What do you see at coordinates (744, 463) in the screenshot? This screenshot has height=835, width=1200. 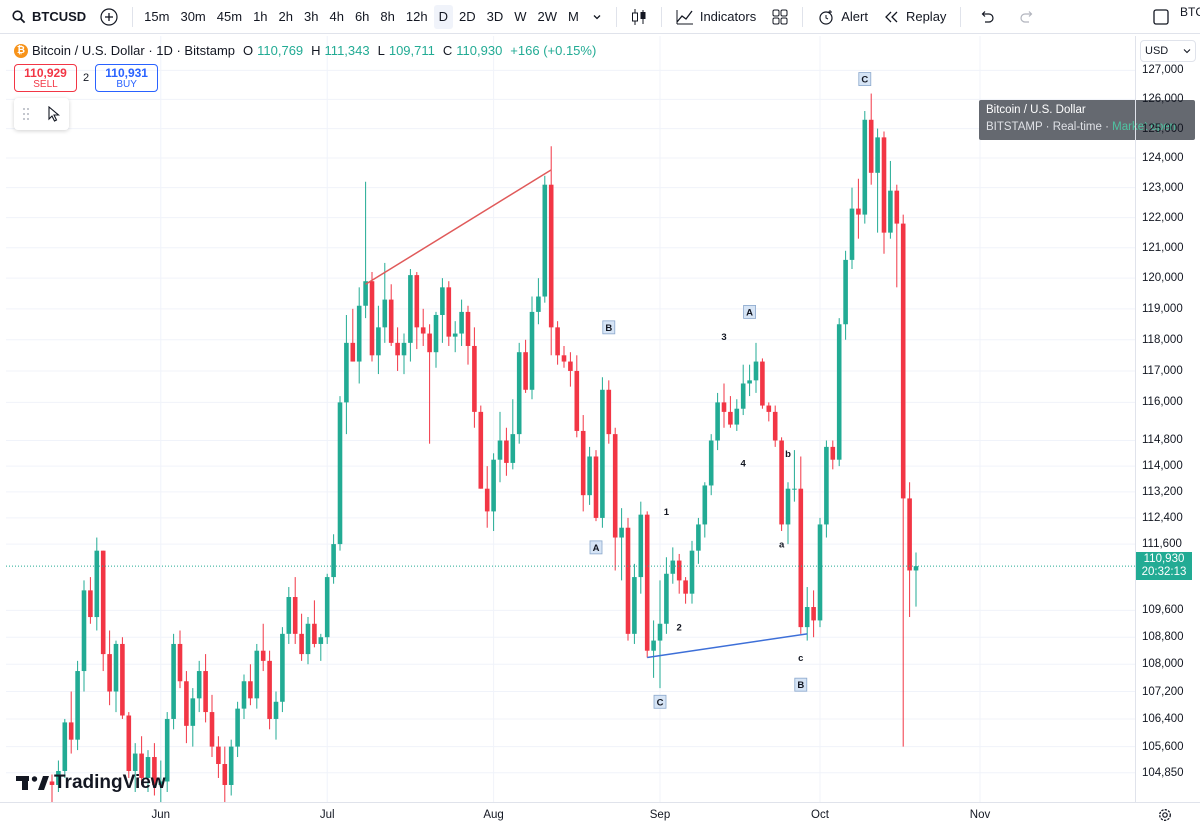 I see `wave-label-text: 4` at bounding box center [744, 463].